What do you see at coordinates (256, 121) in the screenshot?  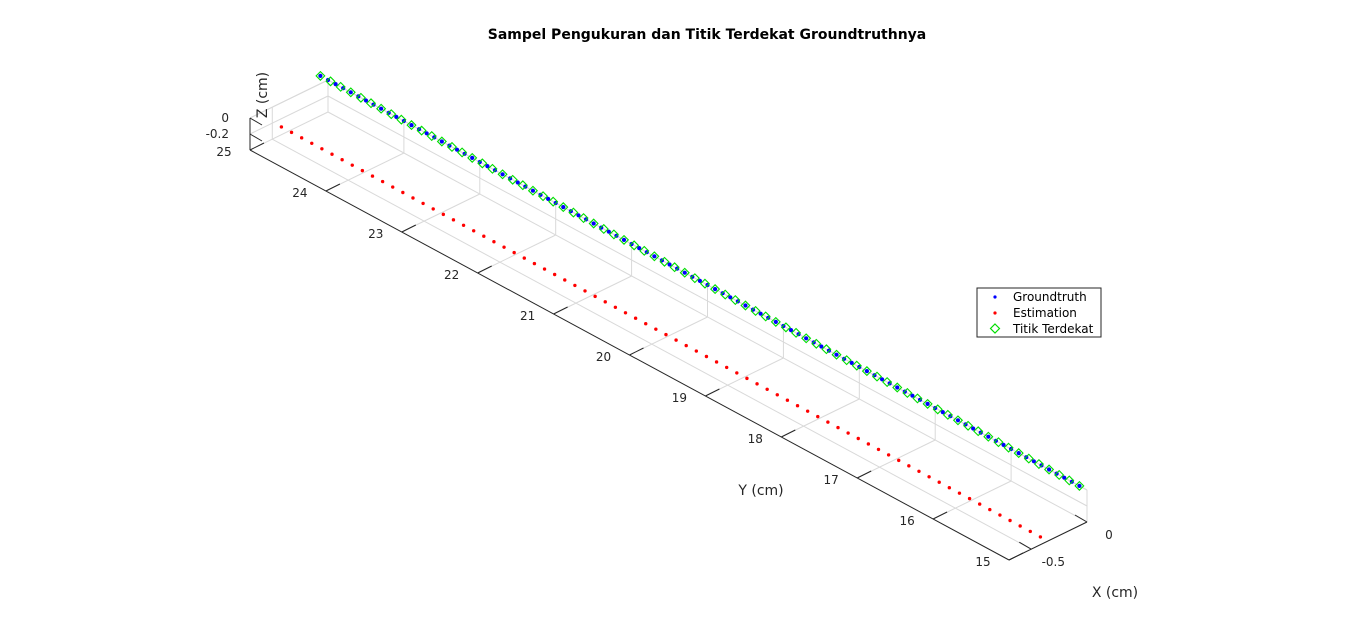 I see `z-tick-mark` at bounding box center [256, 121].